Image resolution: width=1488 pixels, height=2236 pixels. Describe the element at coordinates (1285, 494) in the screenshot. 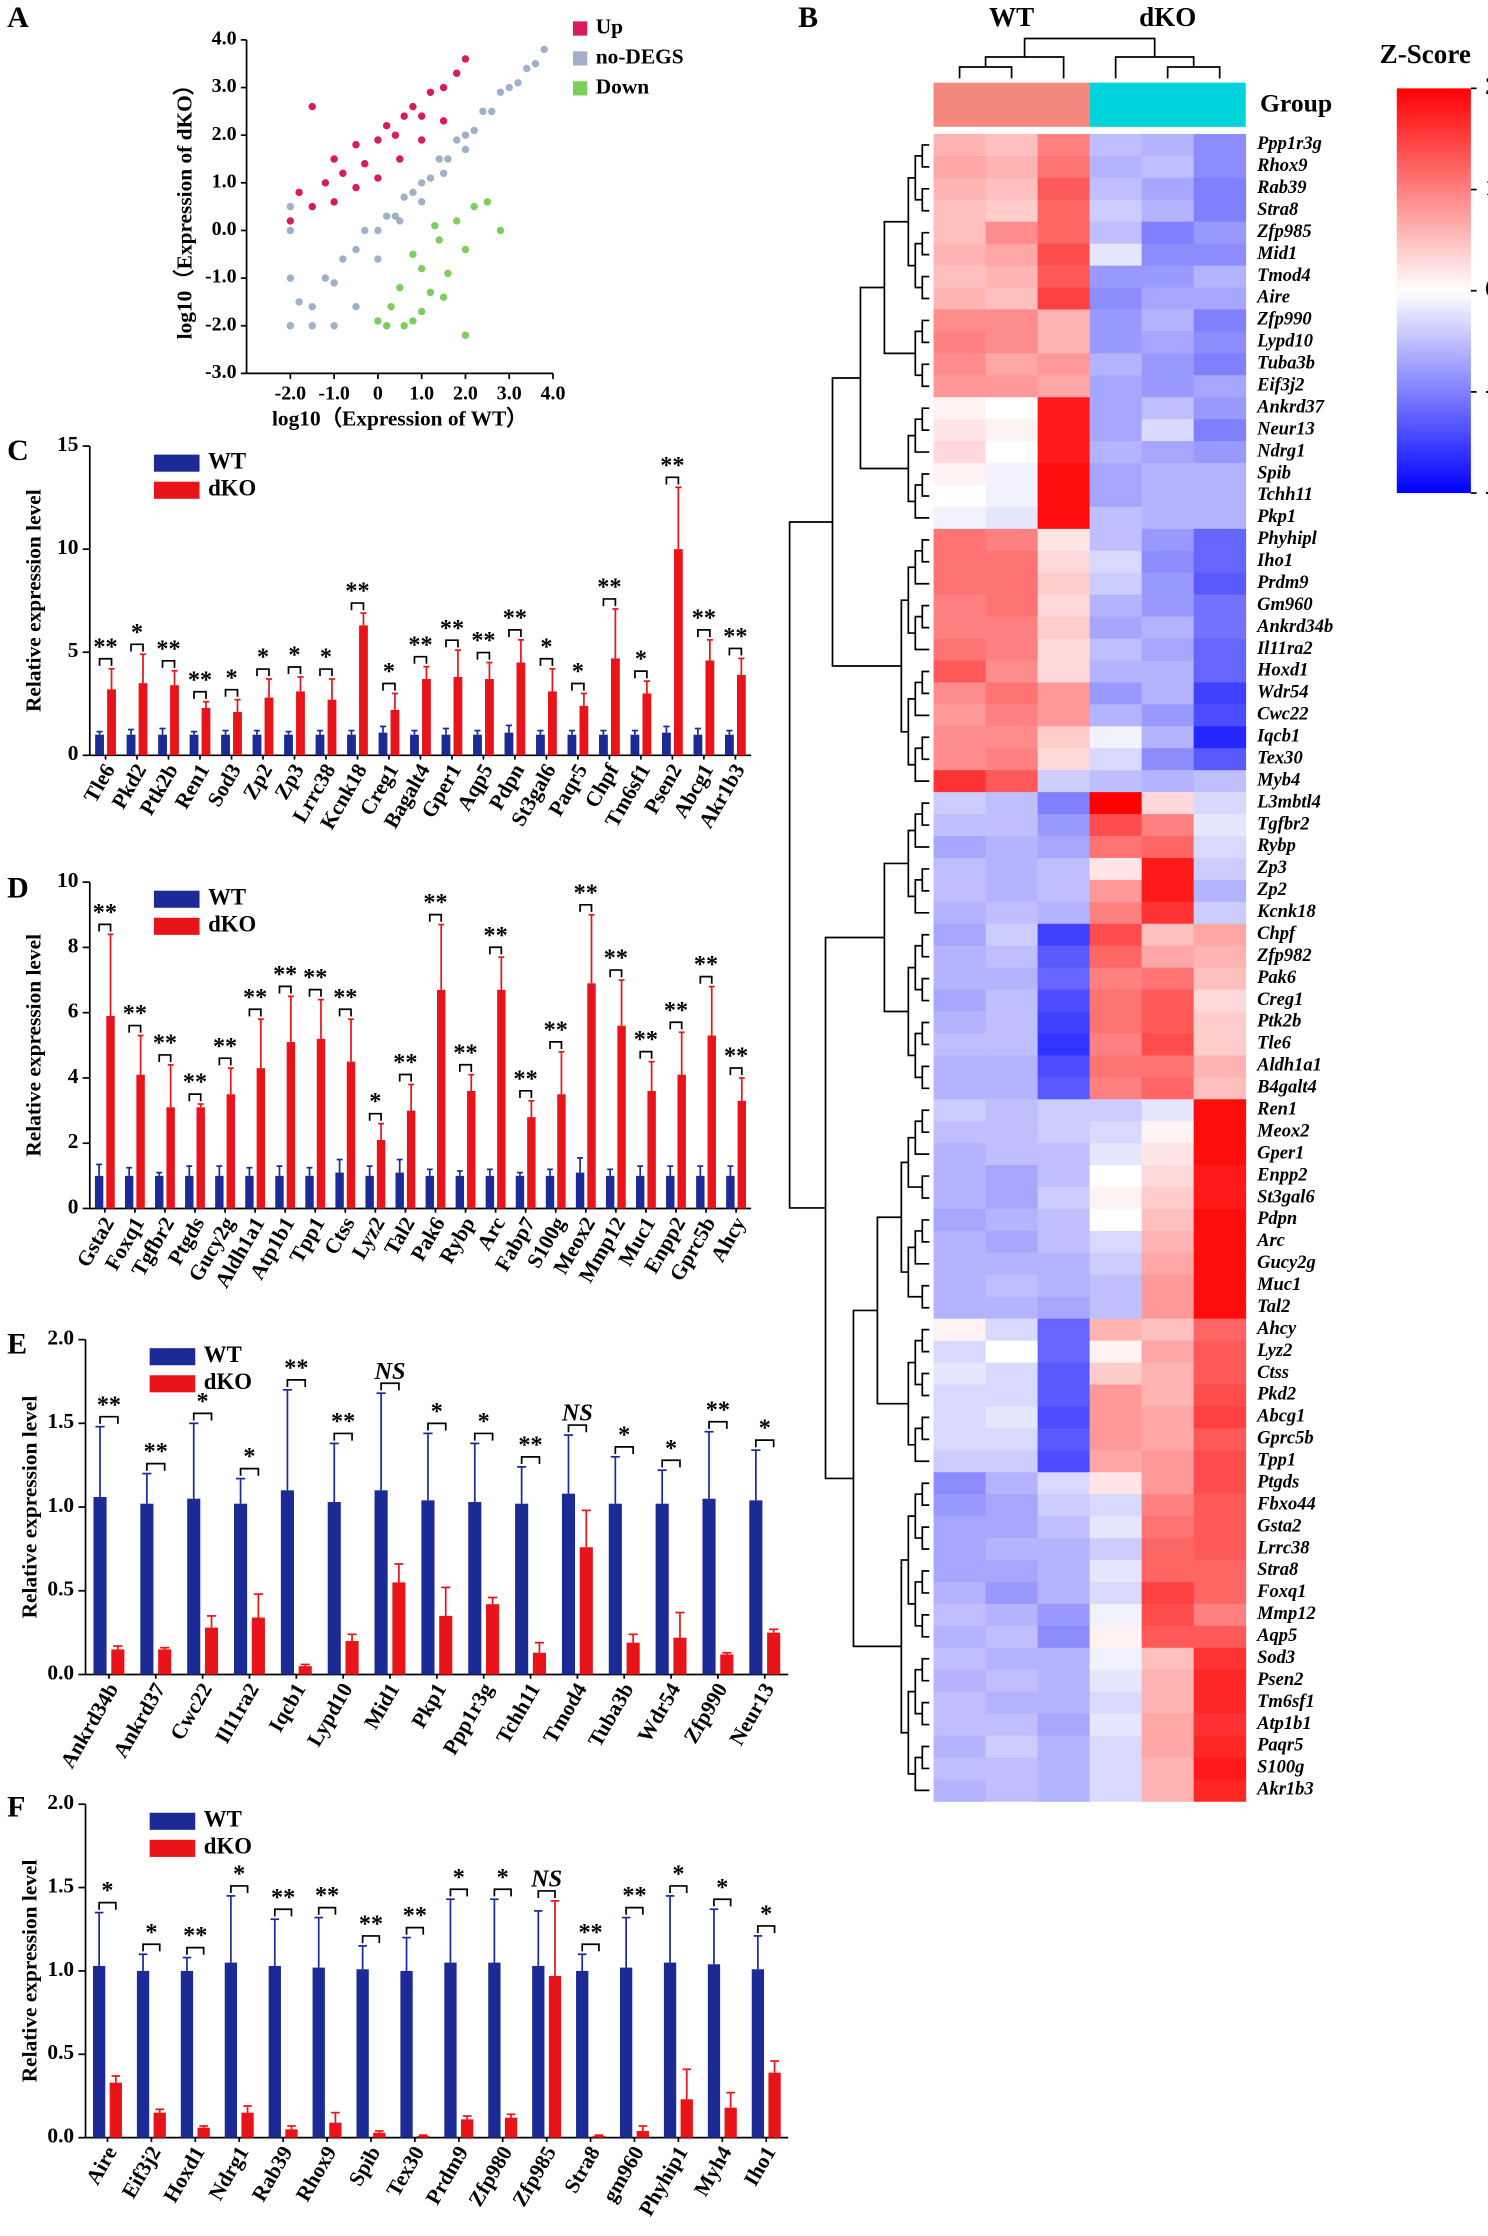

I see `row-label: Tchh11` at that location.